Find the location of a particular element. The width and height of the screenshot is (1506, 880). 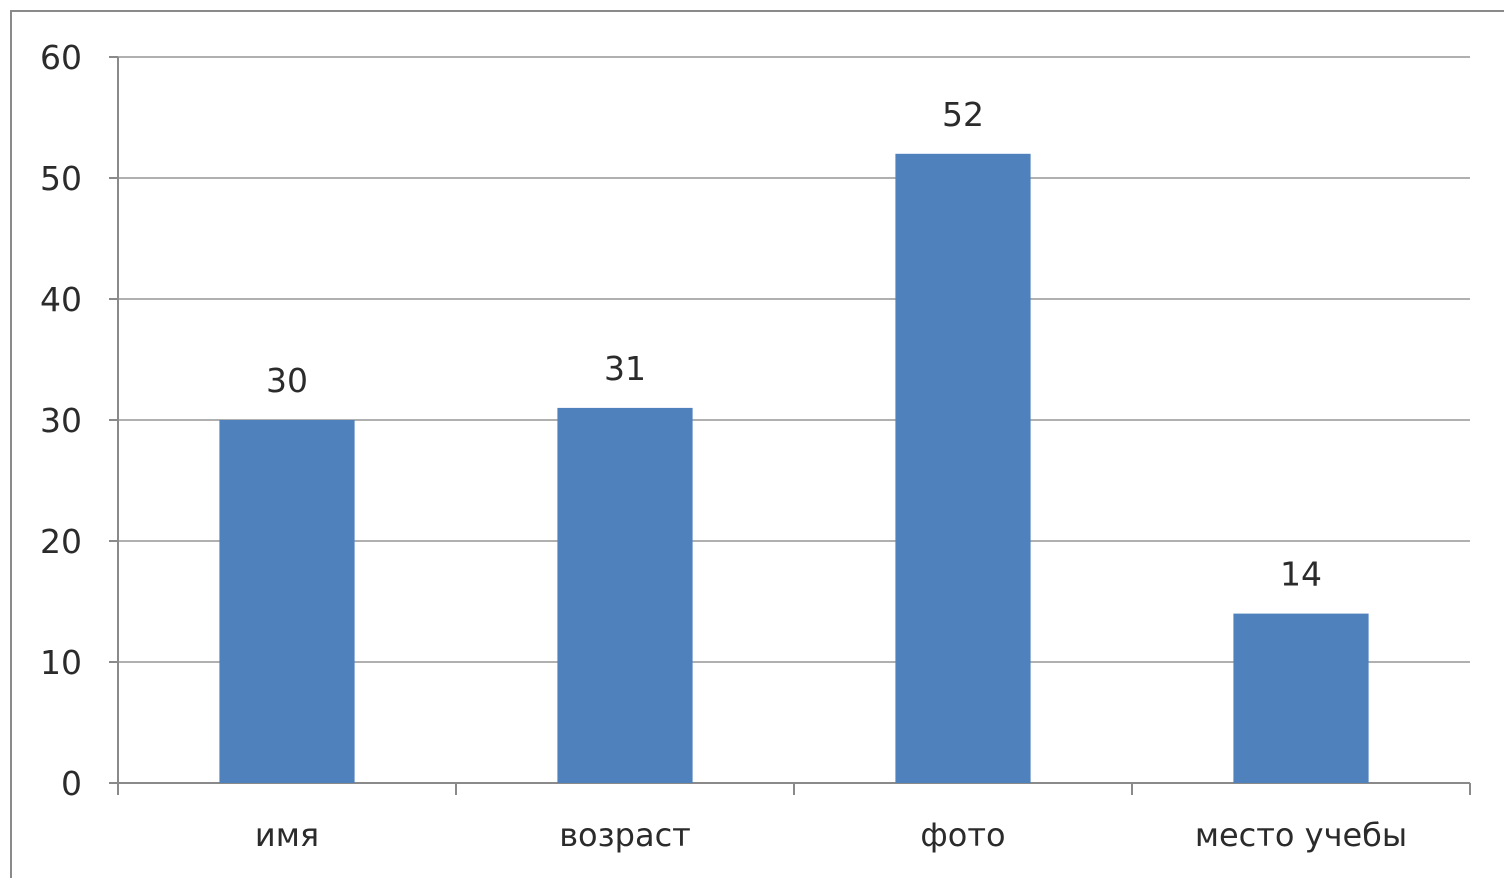

data-label: 14 is located at coordinates (1301, 574).